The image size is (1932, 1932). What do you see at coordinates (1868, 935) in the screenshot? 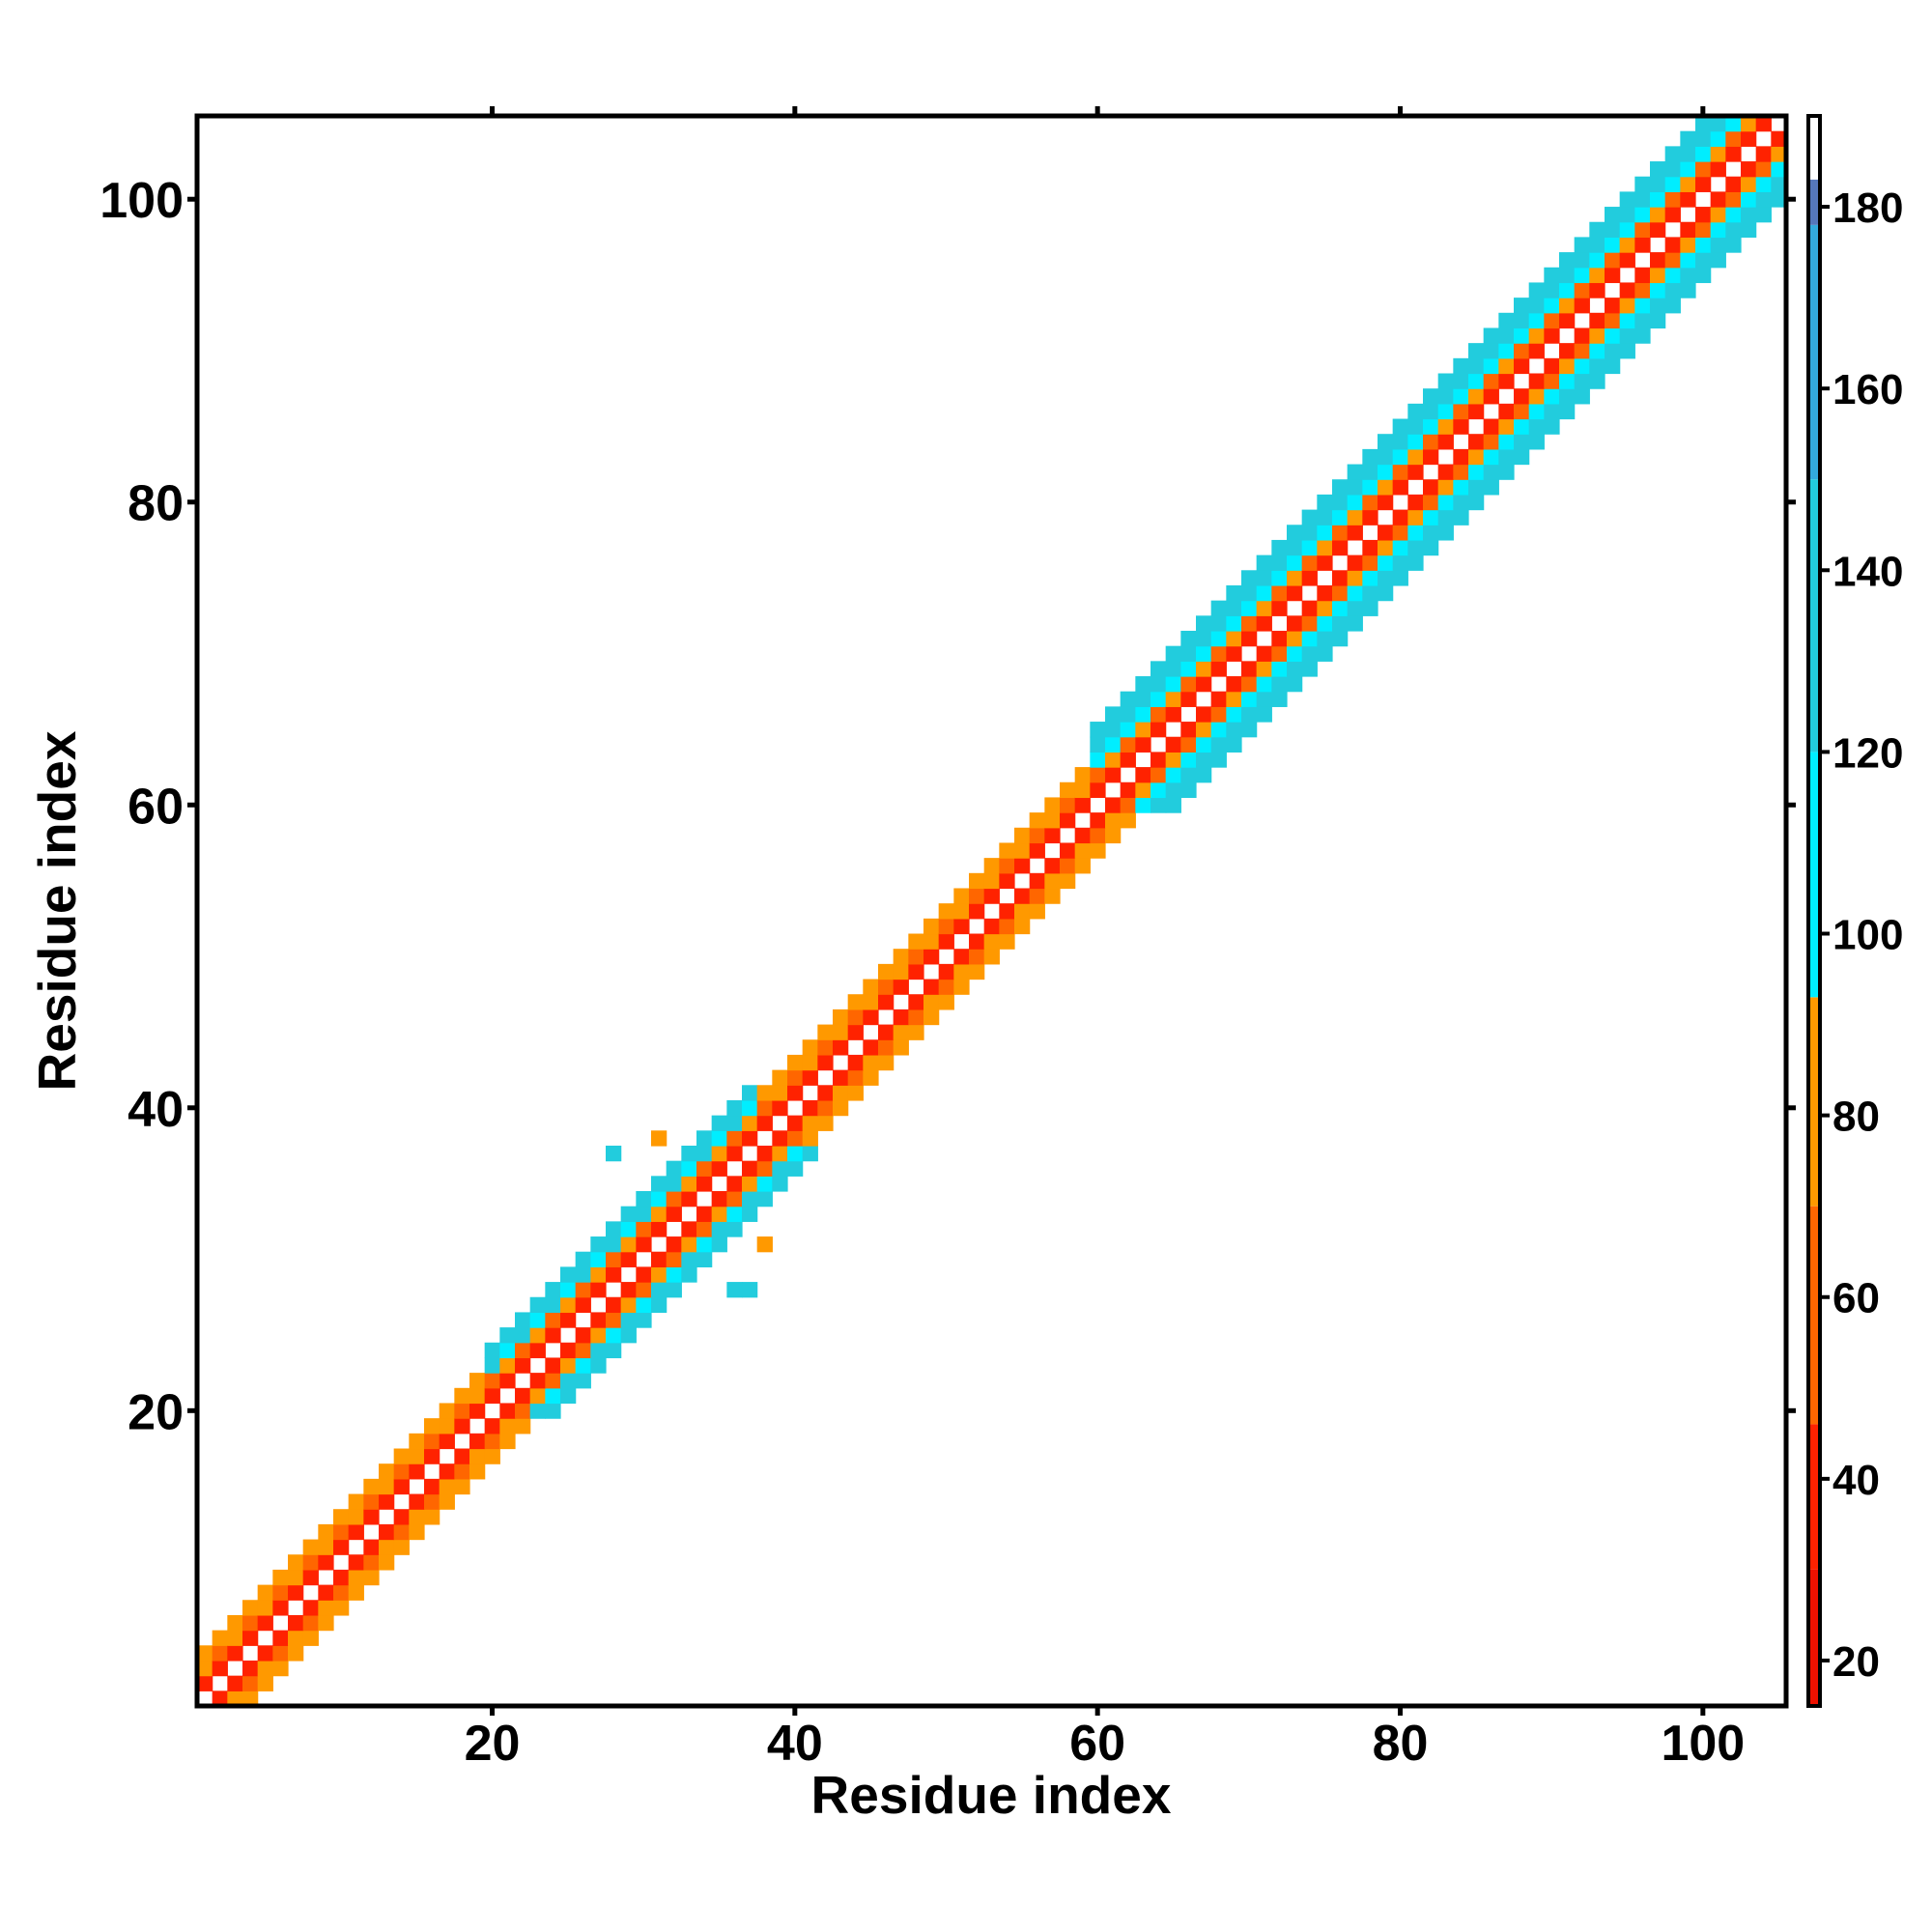
I see `colorbar-tick-label: 100` at bounding box center [1868, 935].